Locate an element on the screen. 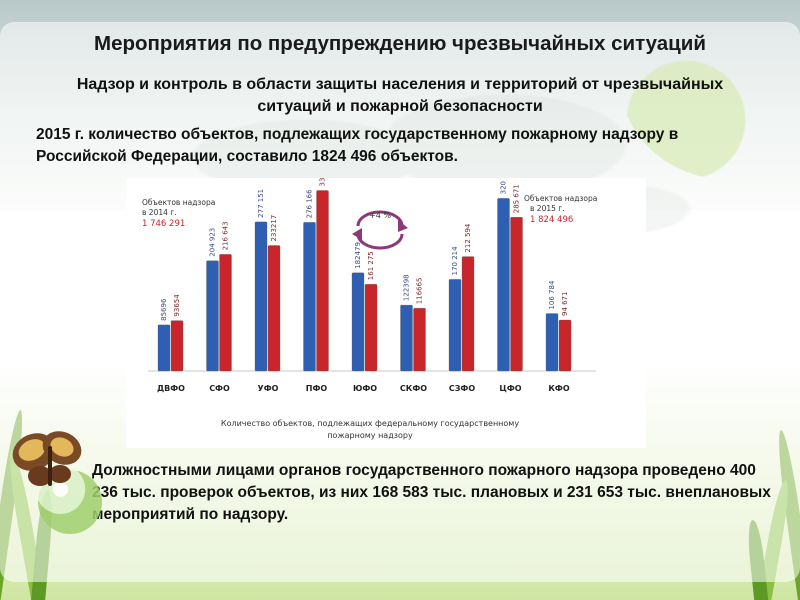 The image size is (800, 600). legend-2015-line1: Объектов надзора is located at coordinates (560, 198).